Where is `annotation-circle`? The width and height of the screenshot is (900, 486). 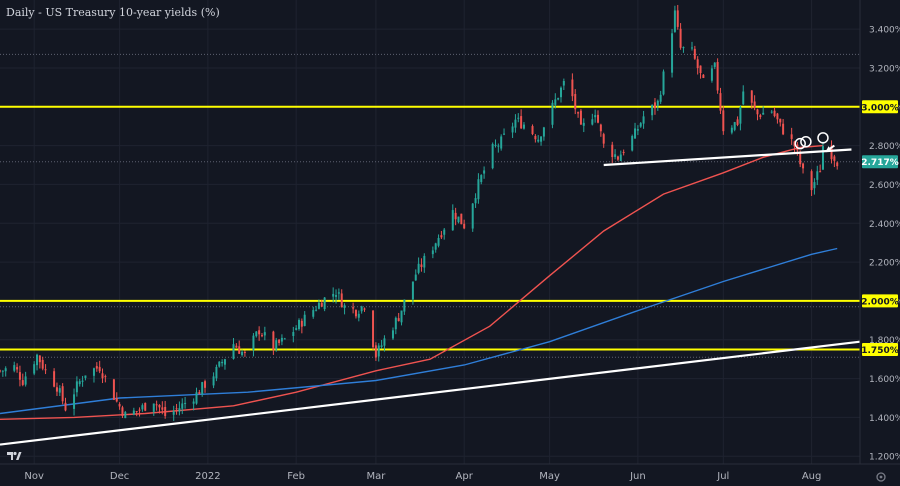 annotation-circle is located at coordinates (800, 143).